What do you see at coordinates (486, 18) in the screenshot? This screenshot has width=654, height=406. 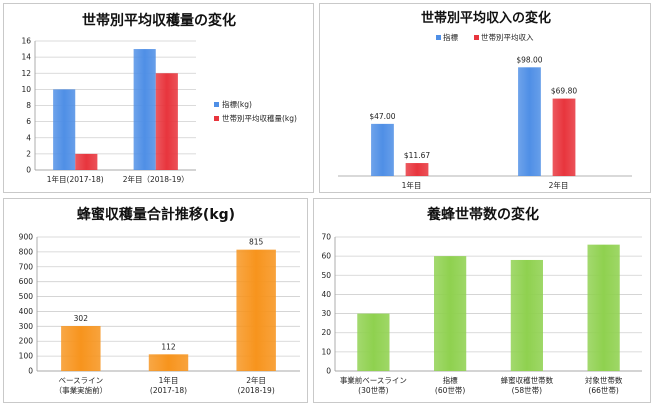 I see `chart-title: 世帯別平均収入の変化` at bounding box center [486, 18].